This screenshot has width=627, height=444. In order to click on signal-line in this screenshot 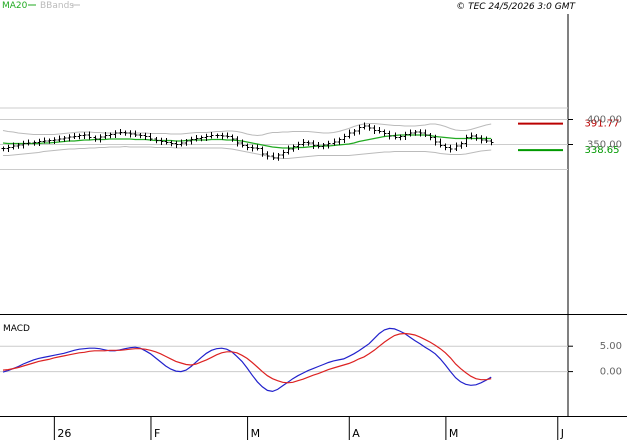, I will do `click(247, 358)`.